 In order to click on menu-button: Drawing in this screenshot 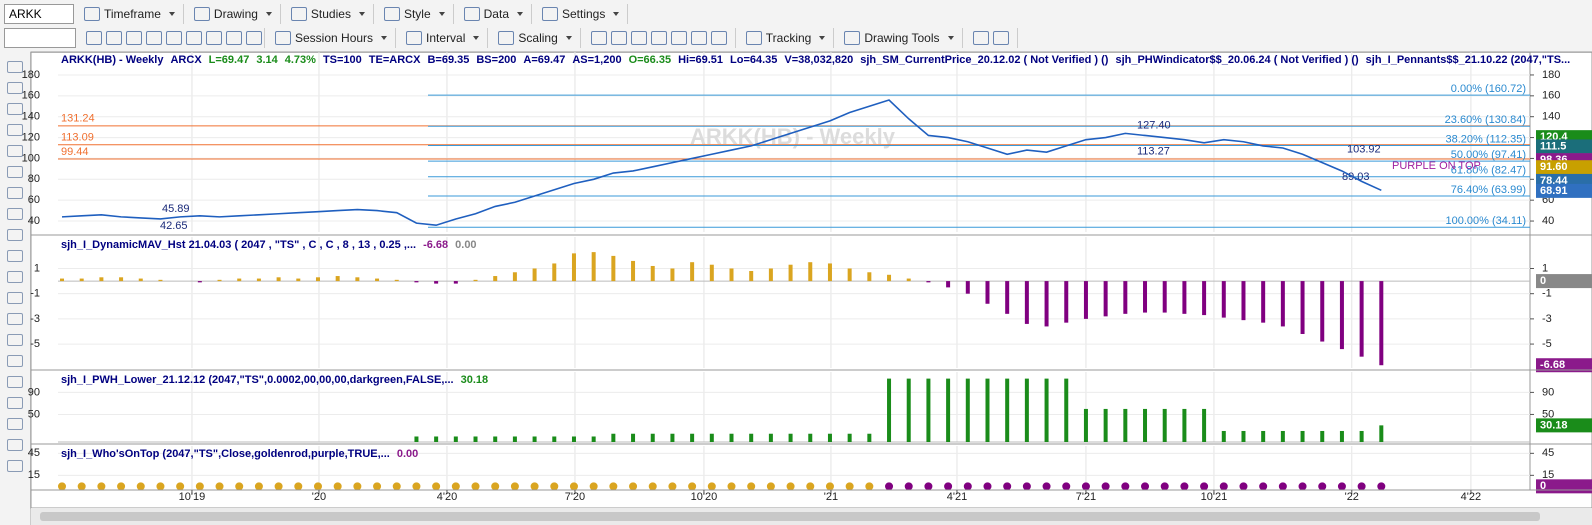, I will do `click(235, 14)`.